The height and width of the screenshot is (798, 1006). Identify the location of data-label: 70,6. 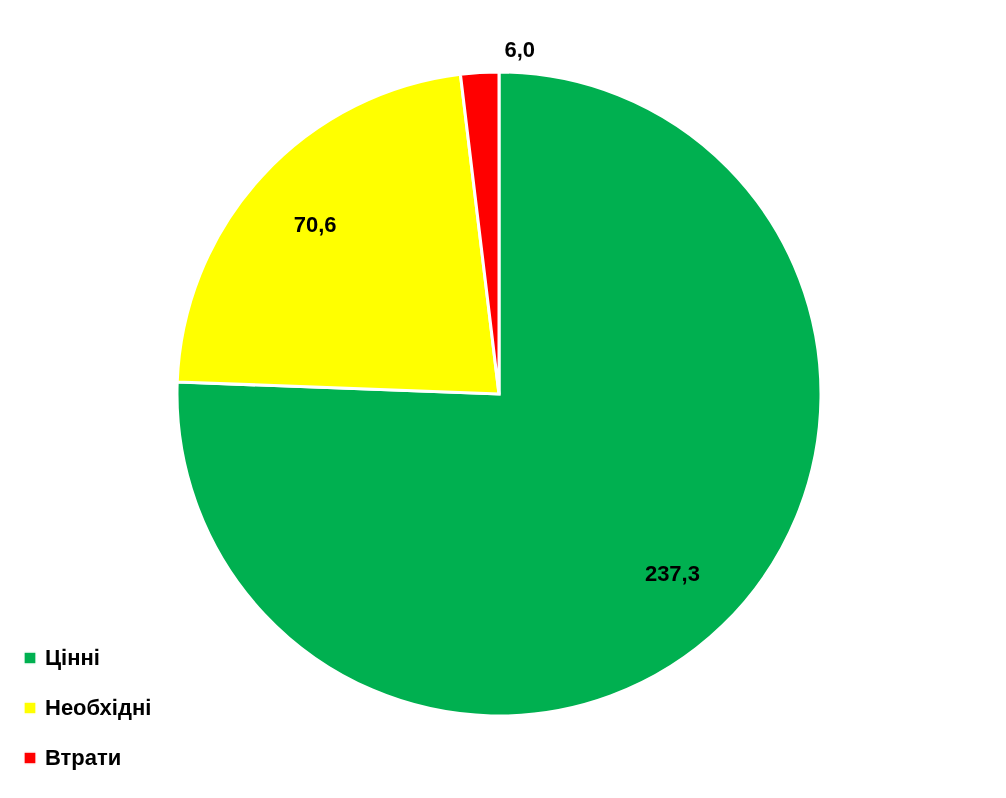
(315, 224).